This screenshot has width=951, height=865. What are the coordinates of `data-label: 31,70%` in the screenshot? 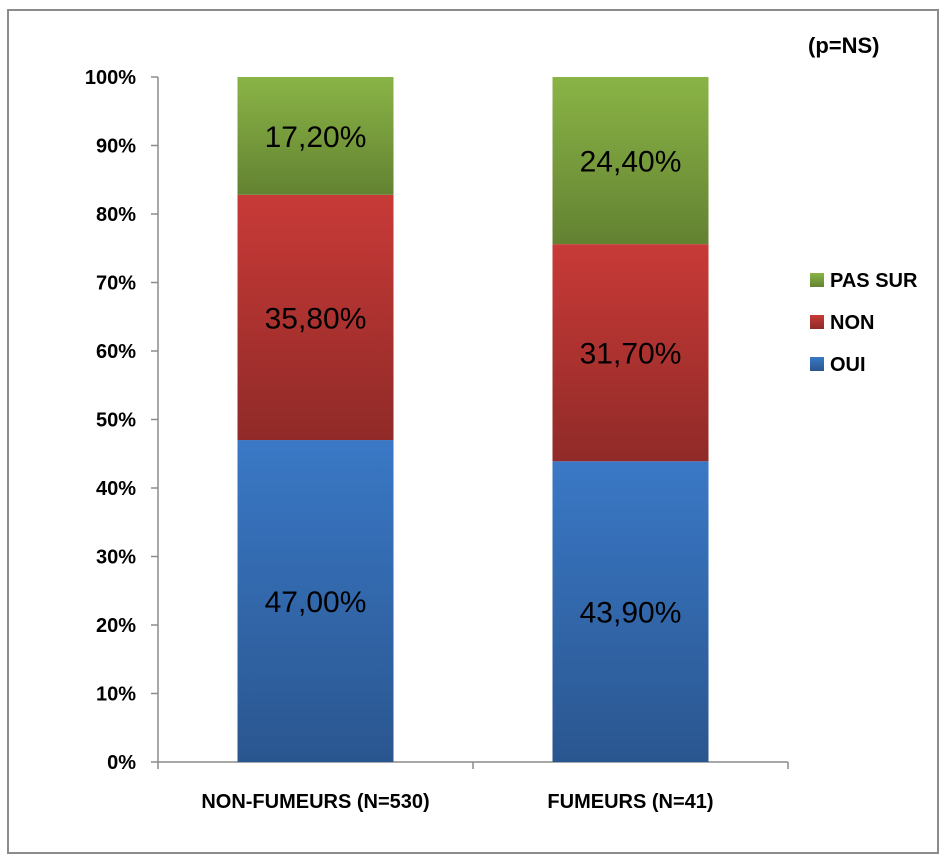 It's located at (631, 354).